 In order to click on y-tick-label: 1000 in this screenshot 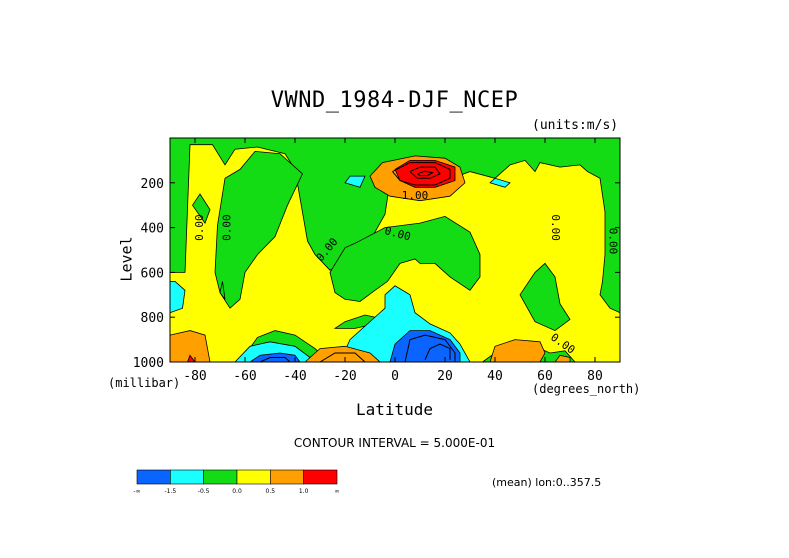, I will do `click(148, 363)`.